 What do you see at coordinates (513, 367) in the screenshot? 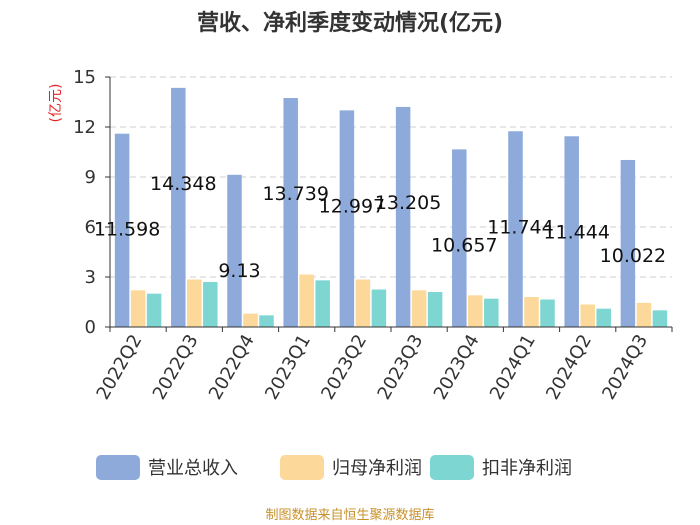
I see `x-tick-label: 2024Q1` at bounding box center [513, 367].